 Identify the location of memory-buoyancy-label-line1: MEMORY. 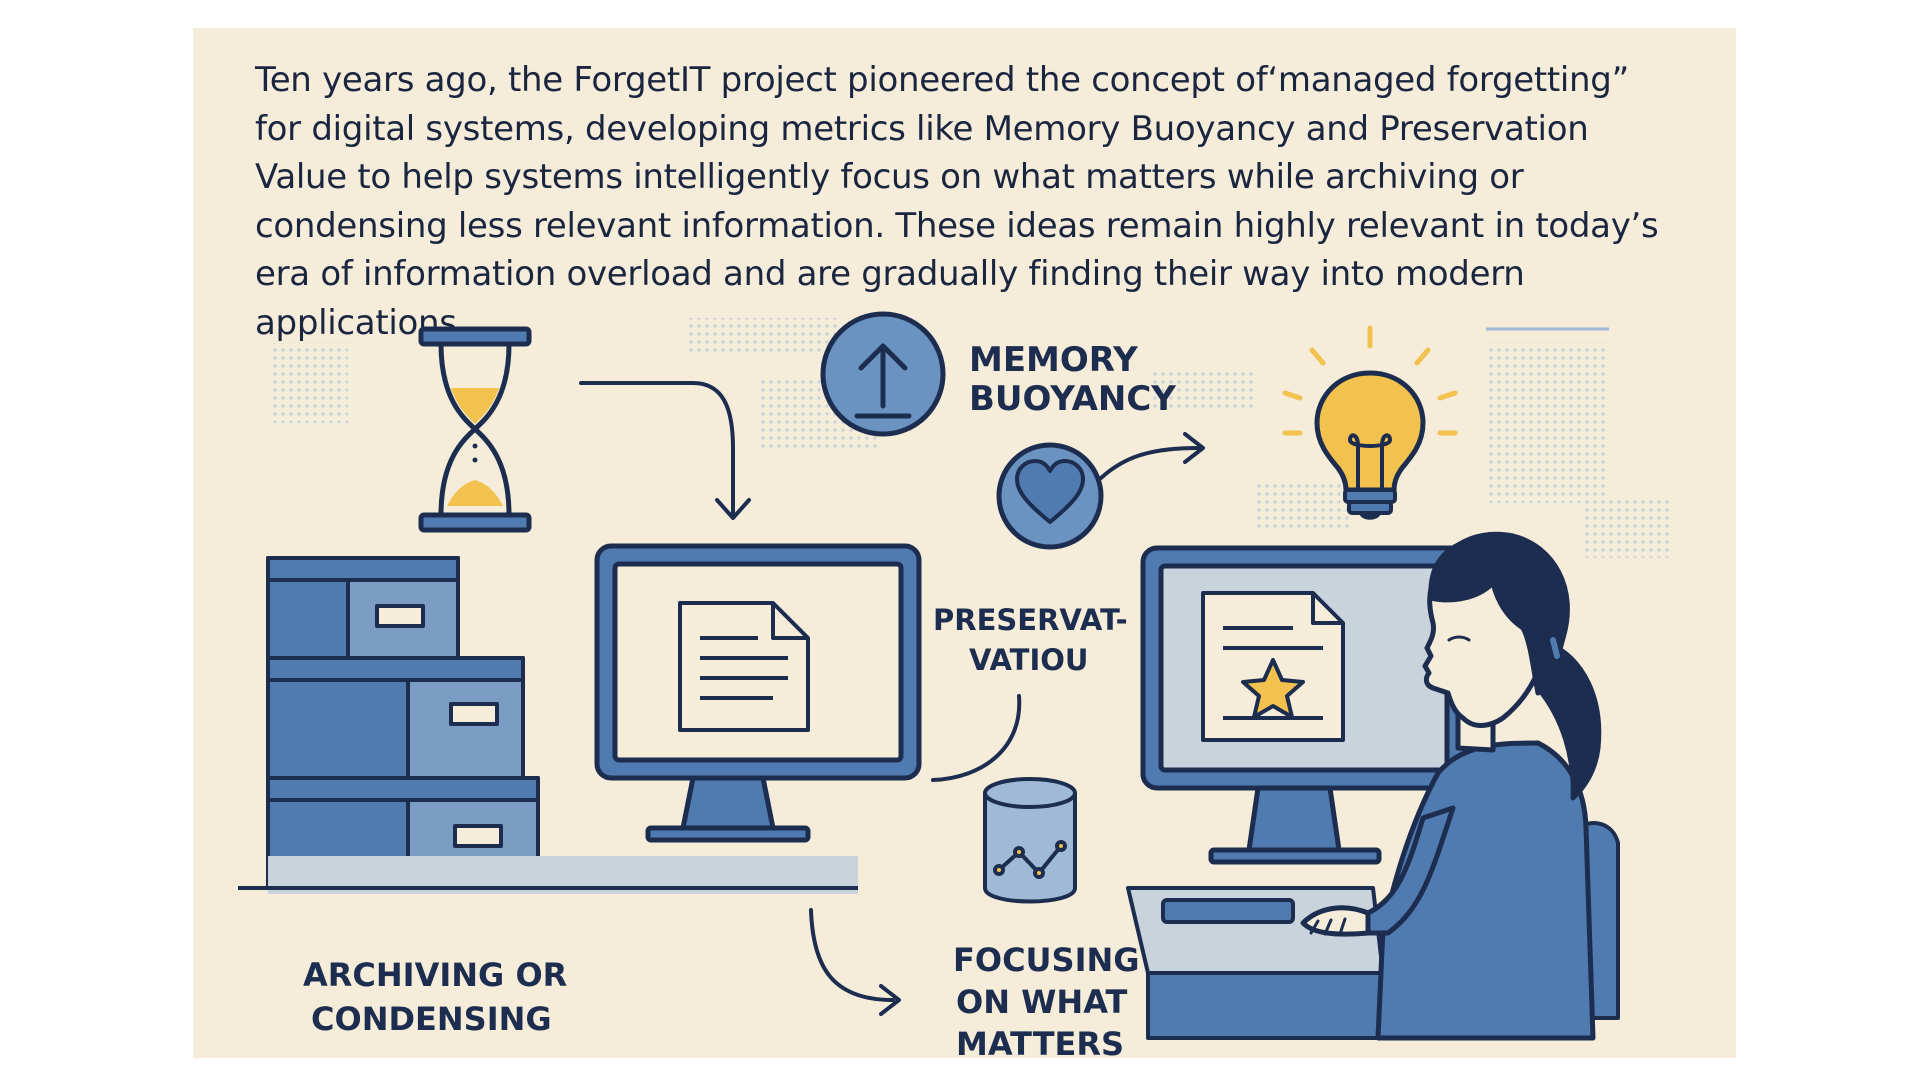
(1053, 360).